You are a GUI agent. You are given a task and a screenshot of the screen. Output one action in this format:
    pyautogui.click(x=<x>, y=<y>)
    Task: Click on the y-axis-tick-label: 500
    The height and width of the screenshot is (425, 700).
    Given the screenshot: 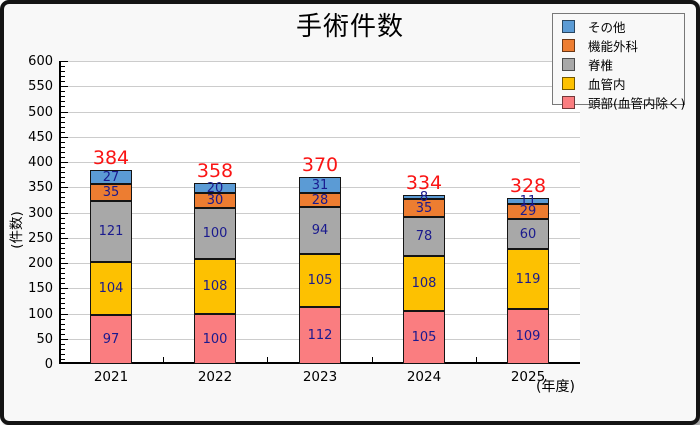 What is the action you would take?
    pyautogui.click(x=40, y=112)
    